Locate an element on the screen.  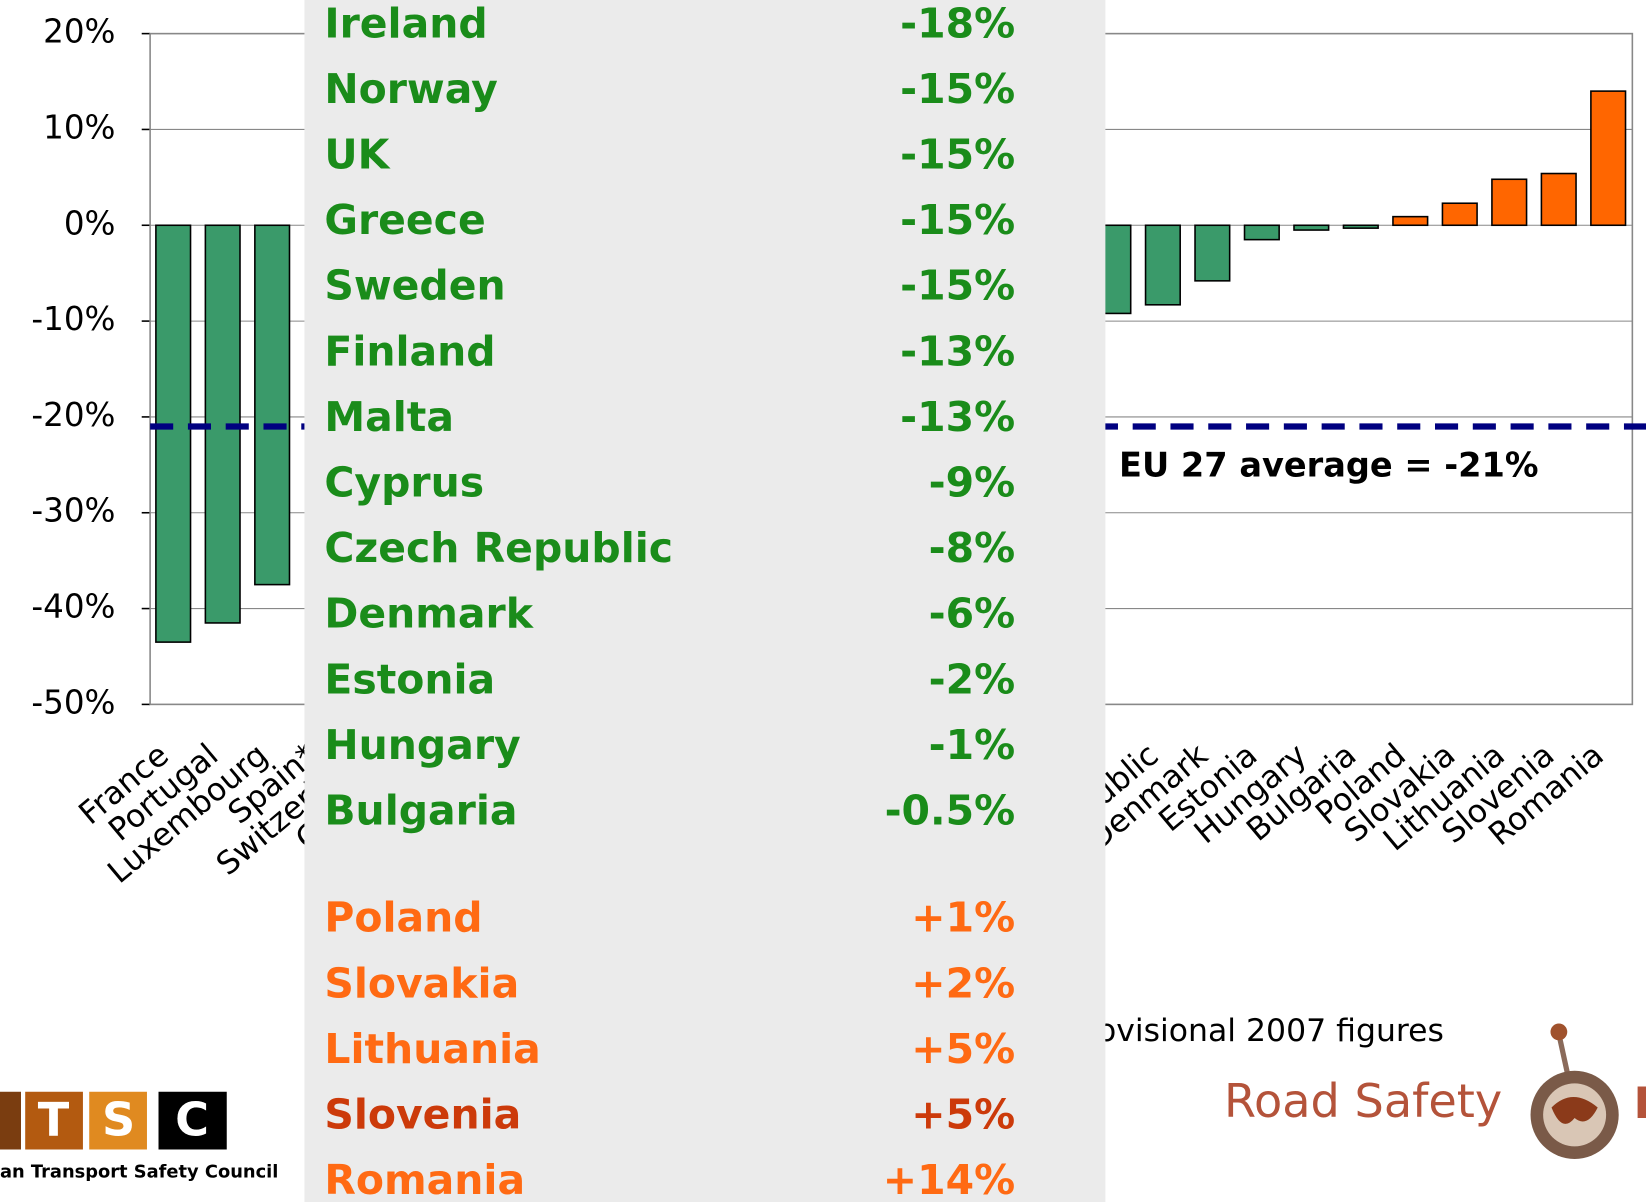
country-name: Norway is located at coordinates (410, 89).